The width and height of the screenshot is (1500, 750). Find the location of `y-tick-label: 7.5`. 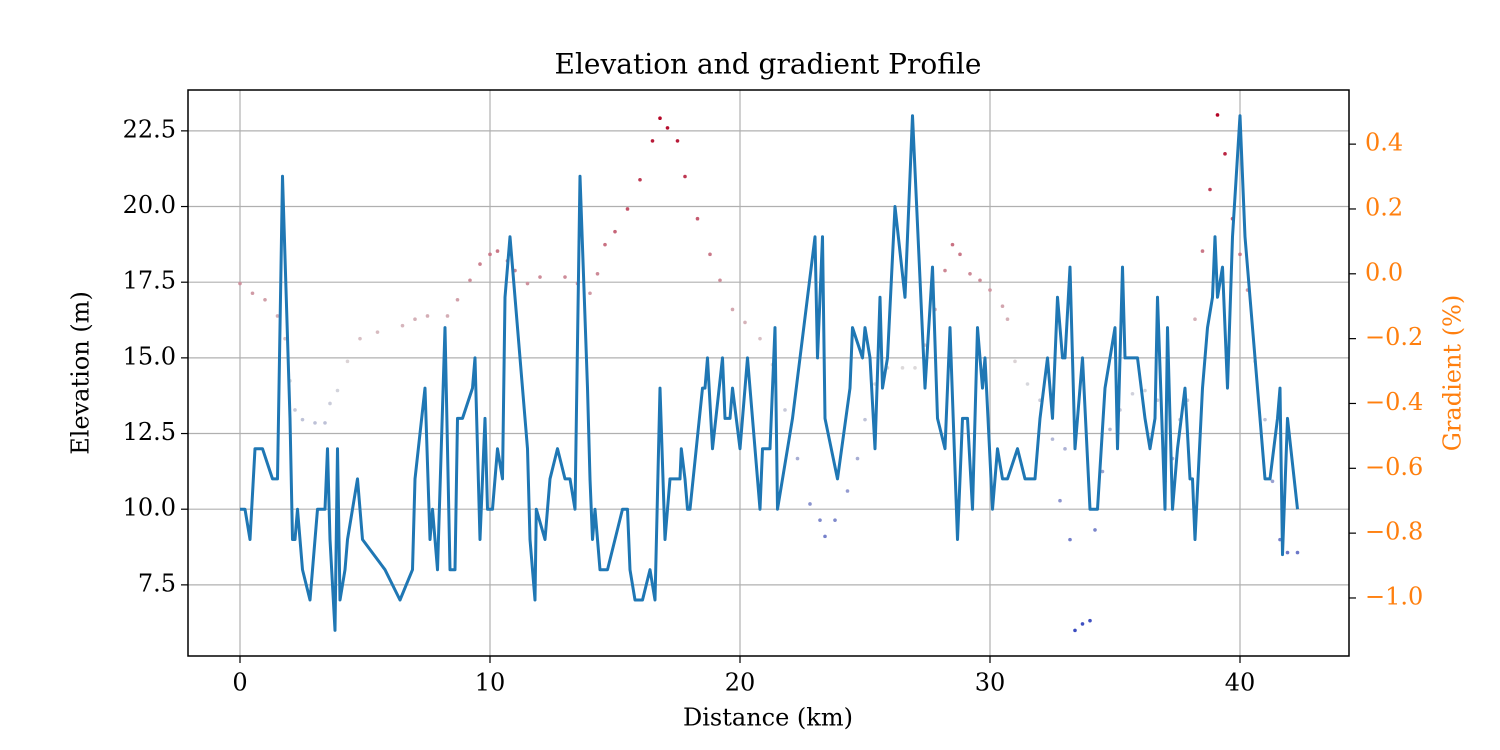

y-tick-label: 7.5 is located at coordinates (157, 583).